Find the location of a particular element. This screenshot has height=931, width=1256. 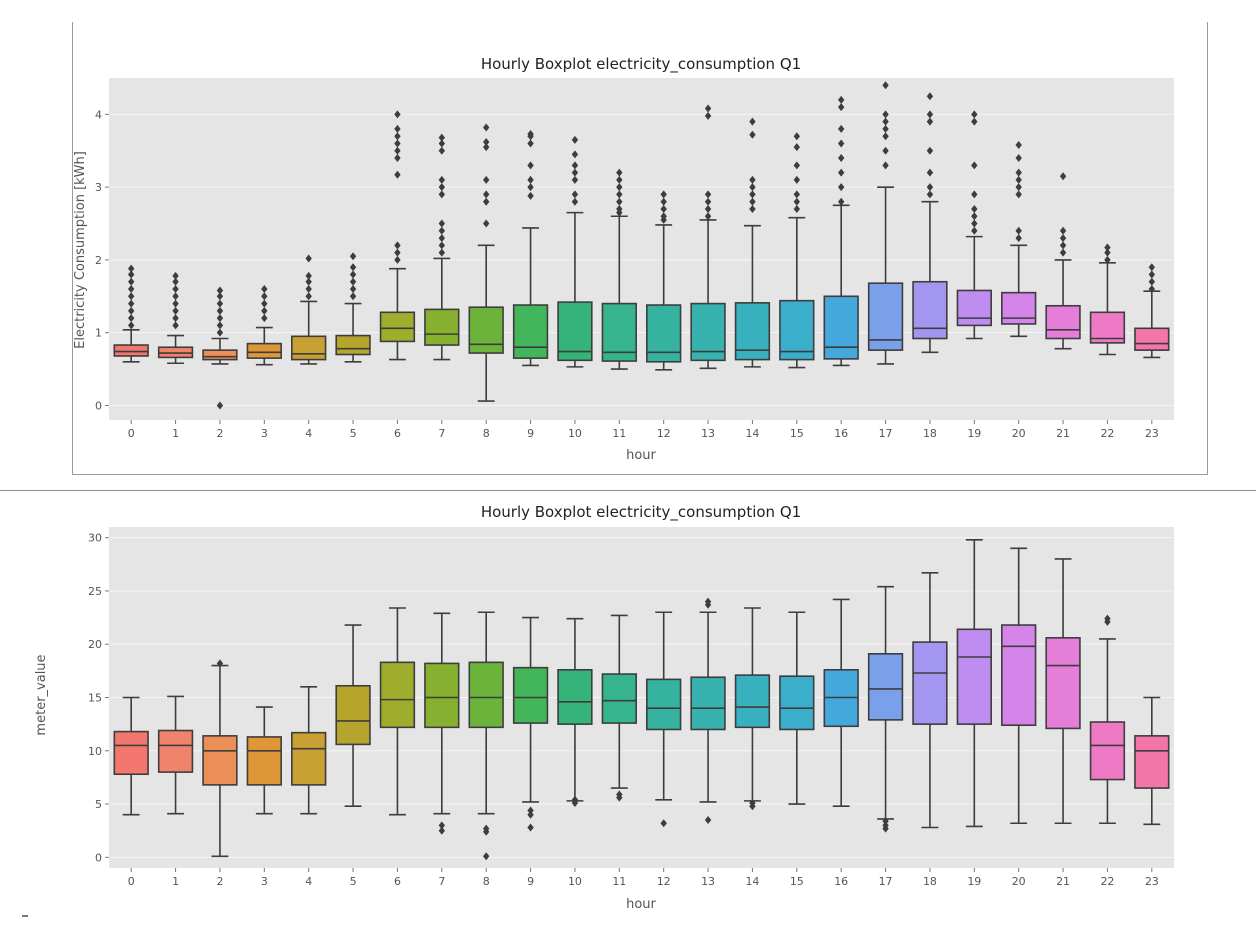

chart2-xtick-label: 1 is located at coordinates (175, 881).